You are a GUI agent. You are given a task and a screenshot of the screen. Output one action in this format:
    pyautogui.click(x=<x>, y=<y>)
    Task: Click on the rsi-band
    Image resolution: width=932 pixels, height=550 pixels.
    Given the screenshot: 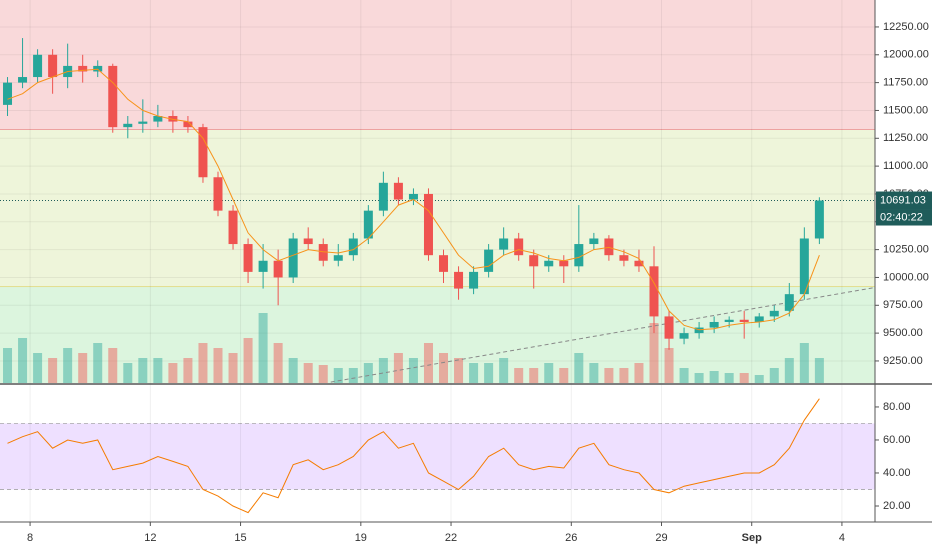 What is the action you would take?
    pyautogui.click(x=437, y=456)
    